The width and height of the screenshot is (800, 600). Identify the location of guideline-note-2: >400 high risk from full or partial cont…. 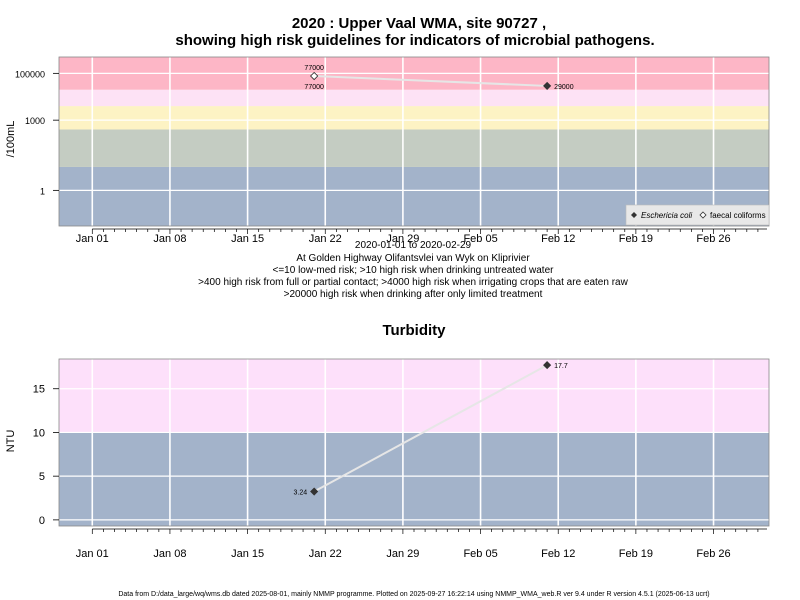
(413, 282).